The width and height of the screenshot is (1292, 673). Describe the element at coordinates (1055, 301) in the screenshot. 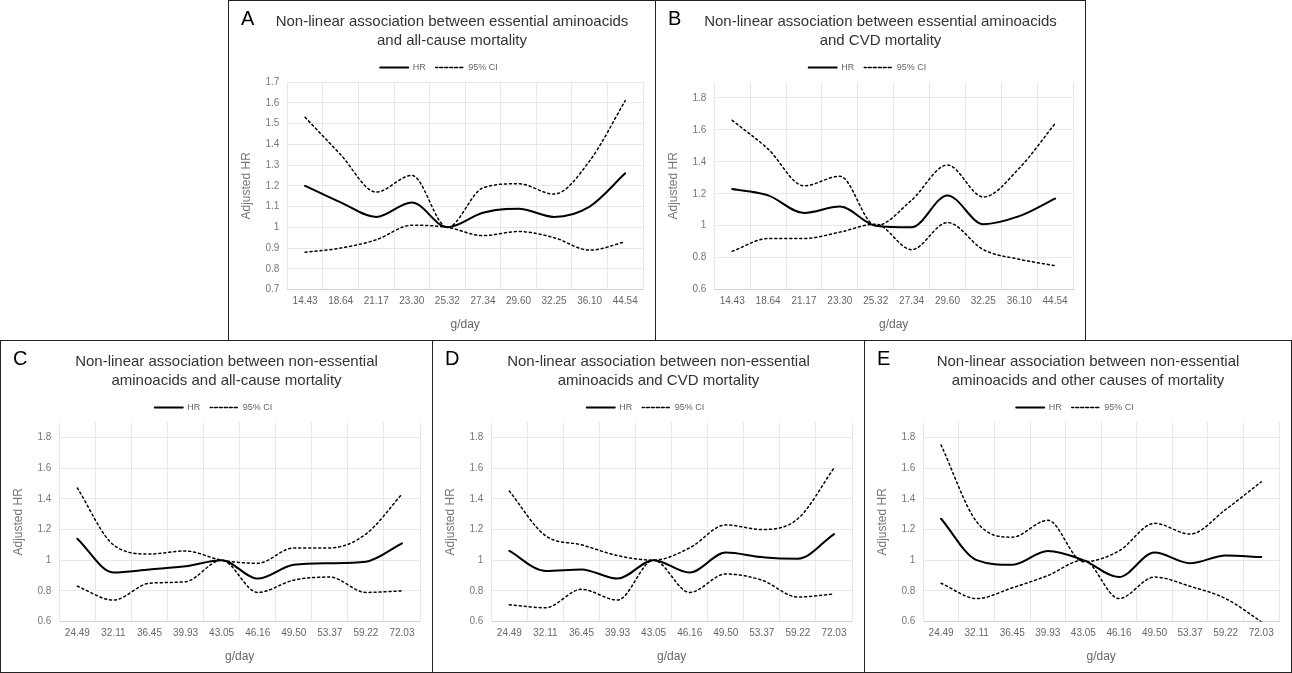

I see `x-tick-label: 44.54` at that location.